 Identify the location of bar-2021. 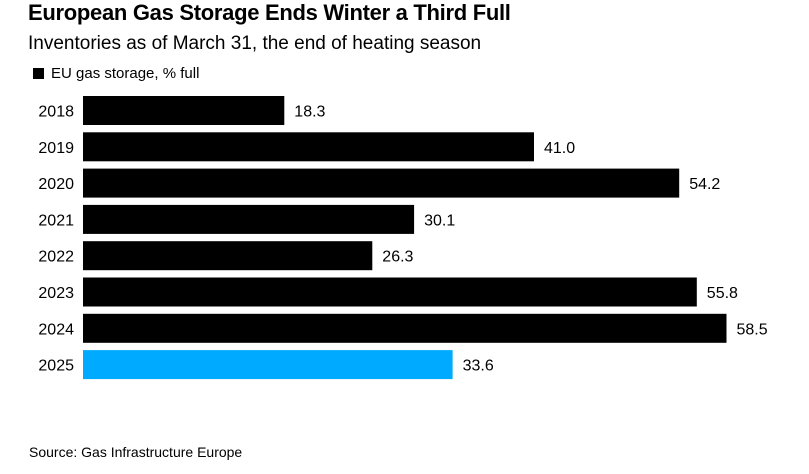
(249, 219).